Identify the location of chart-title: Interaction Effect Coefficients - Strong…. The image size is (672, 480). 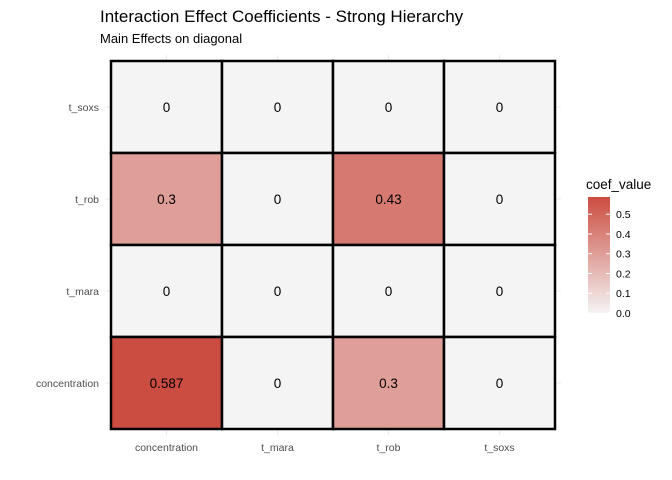
(282, 16).